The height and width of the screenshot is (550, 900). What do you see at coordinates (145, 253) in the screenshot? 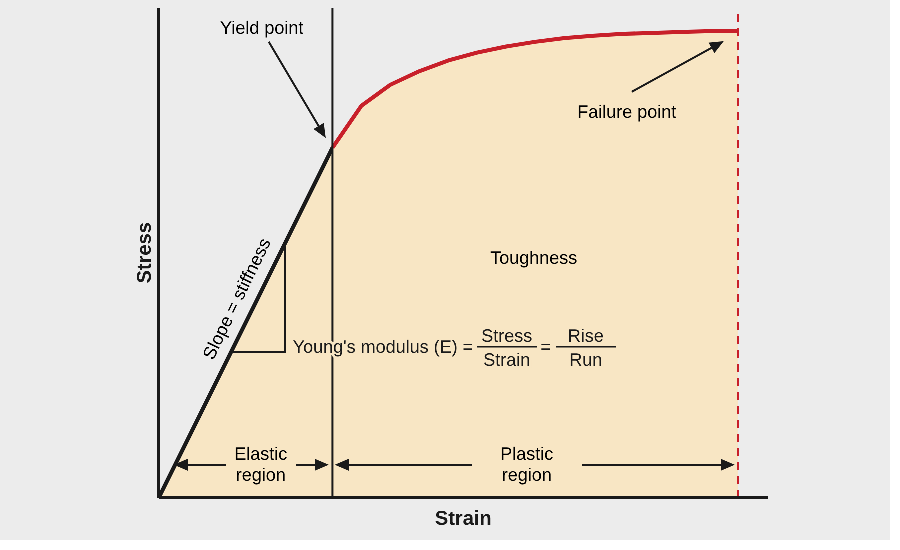
I see `y-axis-title: Stress` at bounding box center [145, 253].